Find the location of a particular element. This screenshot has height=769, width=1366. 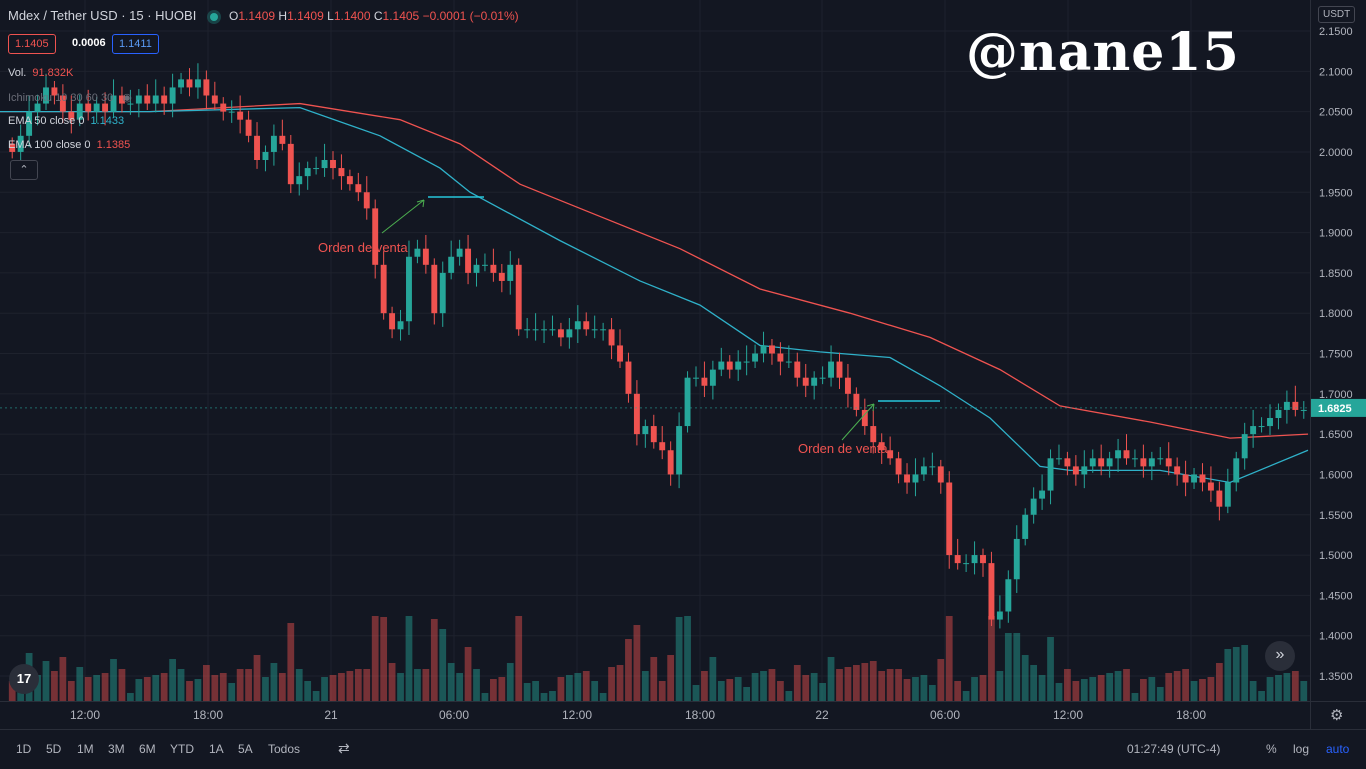

scroll-to-realtime-icon: » is located at coordinates (1280, 656).